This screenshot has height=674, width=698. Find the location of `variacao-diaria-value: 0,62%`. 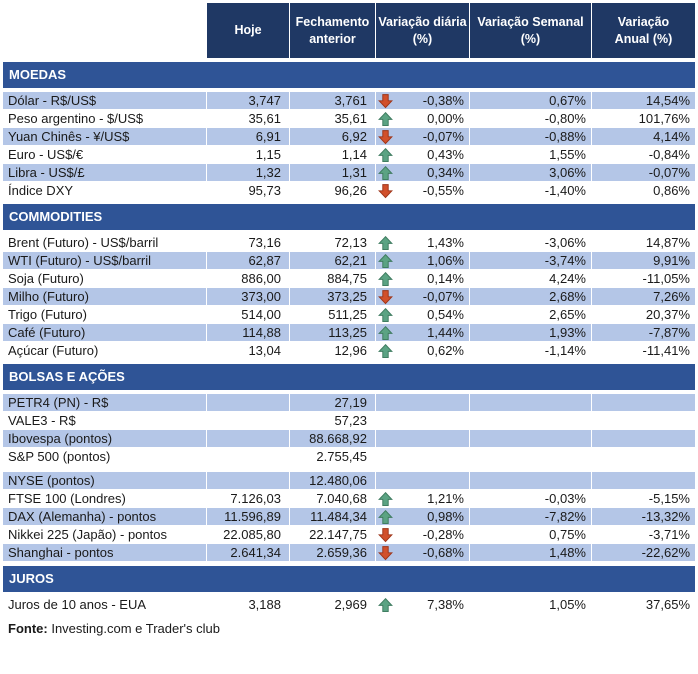

variacao-diaria-value: 0,62% is located at coordinates (445, 350).